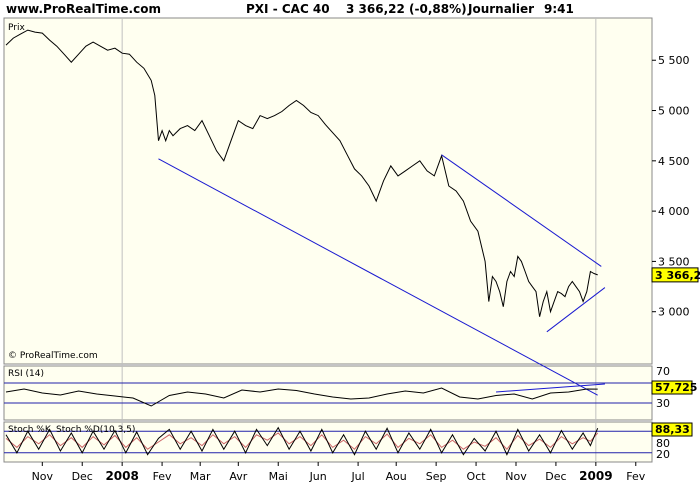 This screenshot has height=500, width=700. I want to click on x-tick-label: Avr, so click(238, 476).